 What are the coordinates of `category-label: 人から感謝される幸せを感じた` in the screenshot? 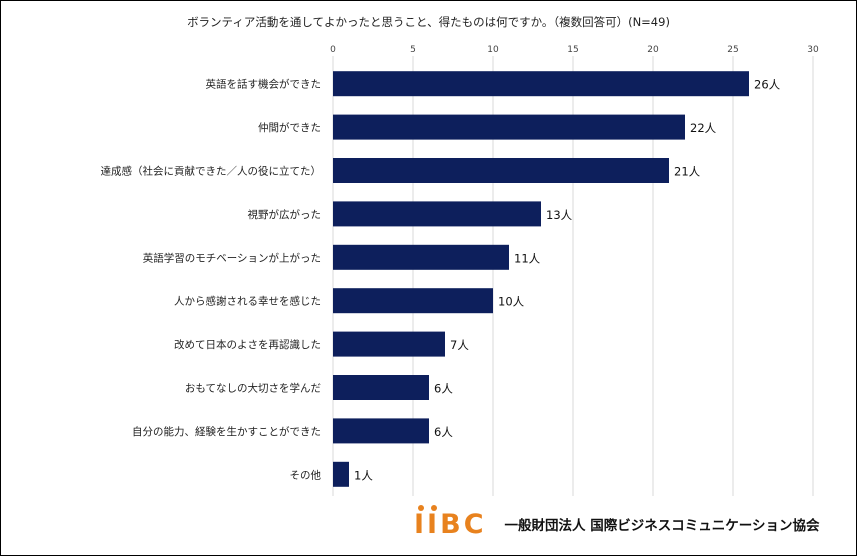 It's located at (247, 301).